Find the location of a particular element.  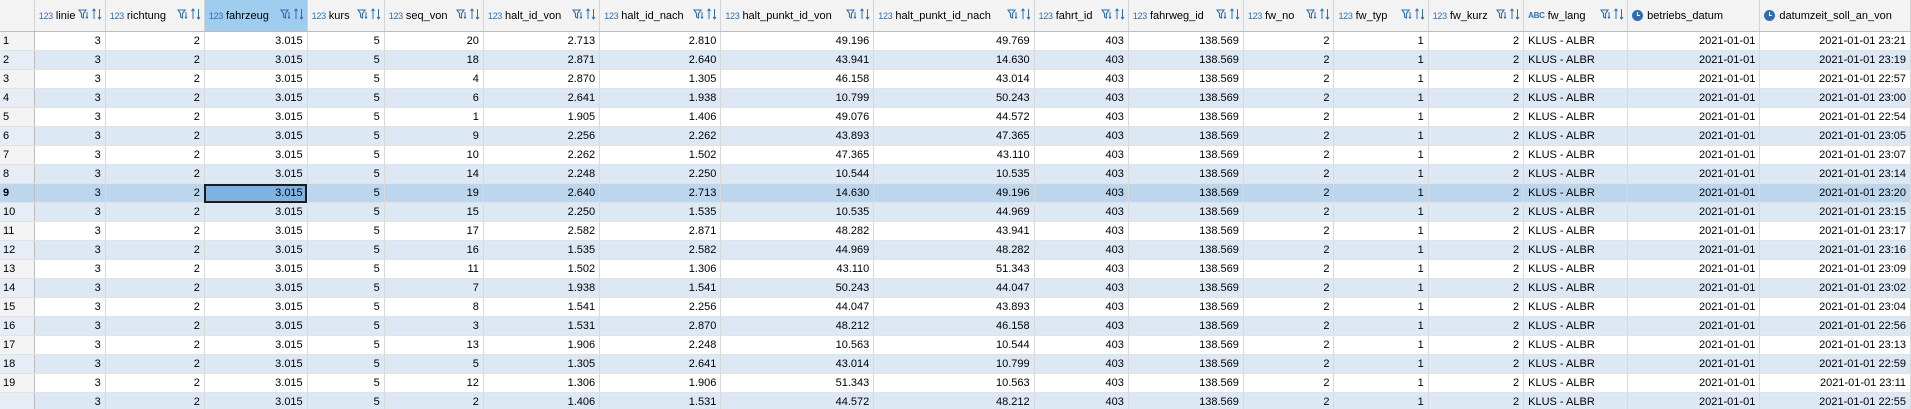

cell-halt-punkt-id-von: 43.893 is located at coordinates (797, 136).